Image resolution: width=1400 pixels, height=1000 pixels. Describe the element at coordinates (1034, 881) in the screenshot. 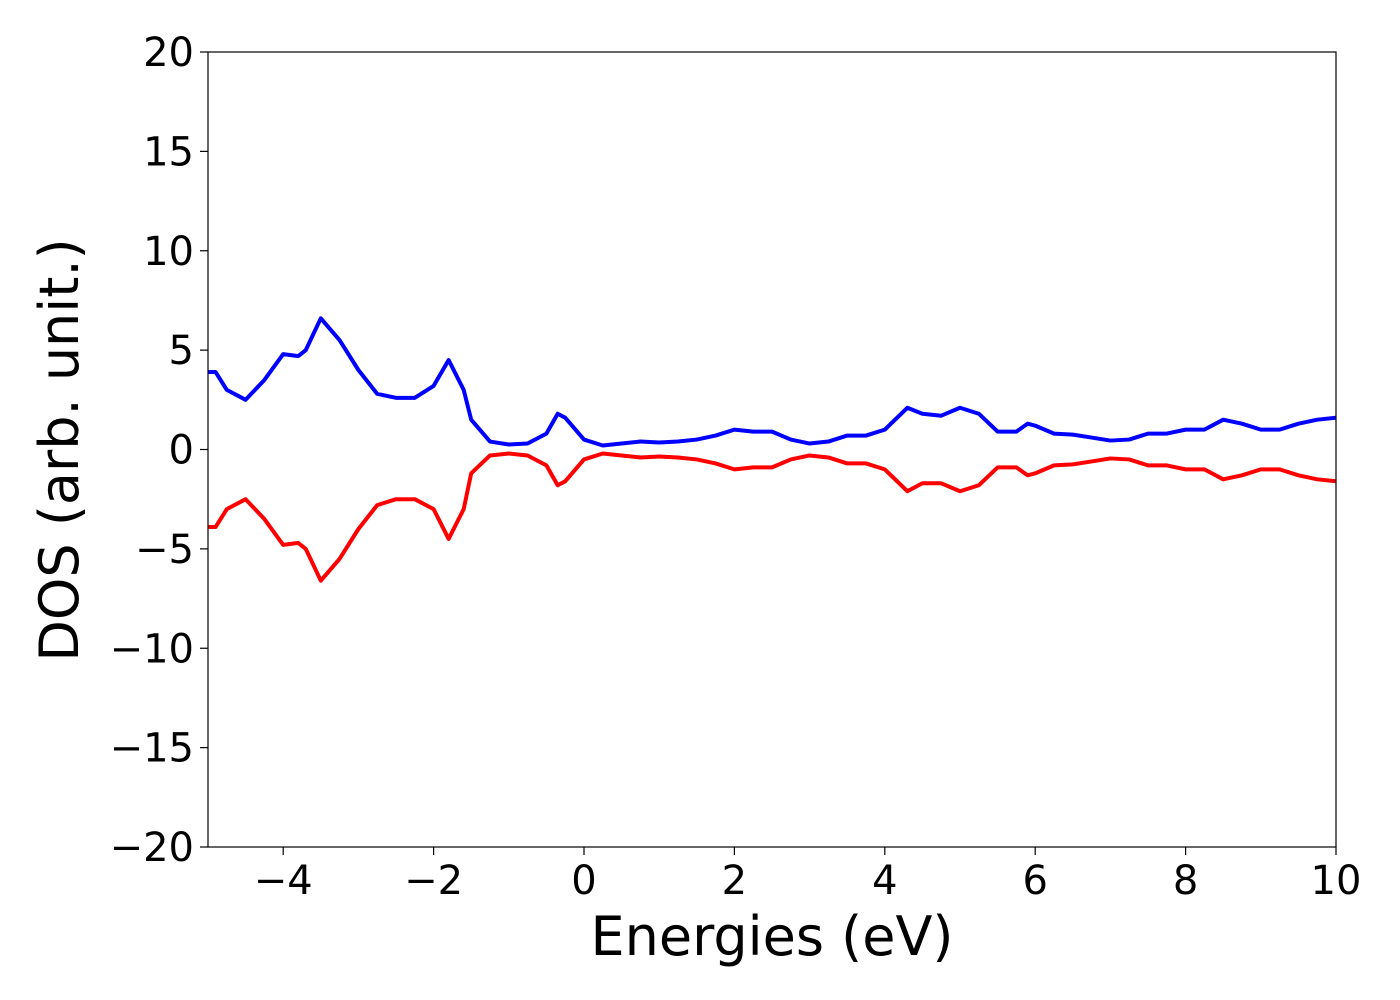

I see `x-tick-label: 6` at that location.